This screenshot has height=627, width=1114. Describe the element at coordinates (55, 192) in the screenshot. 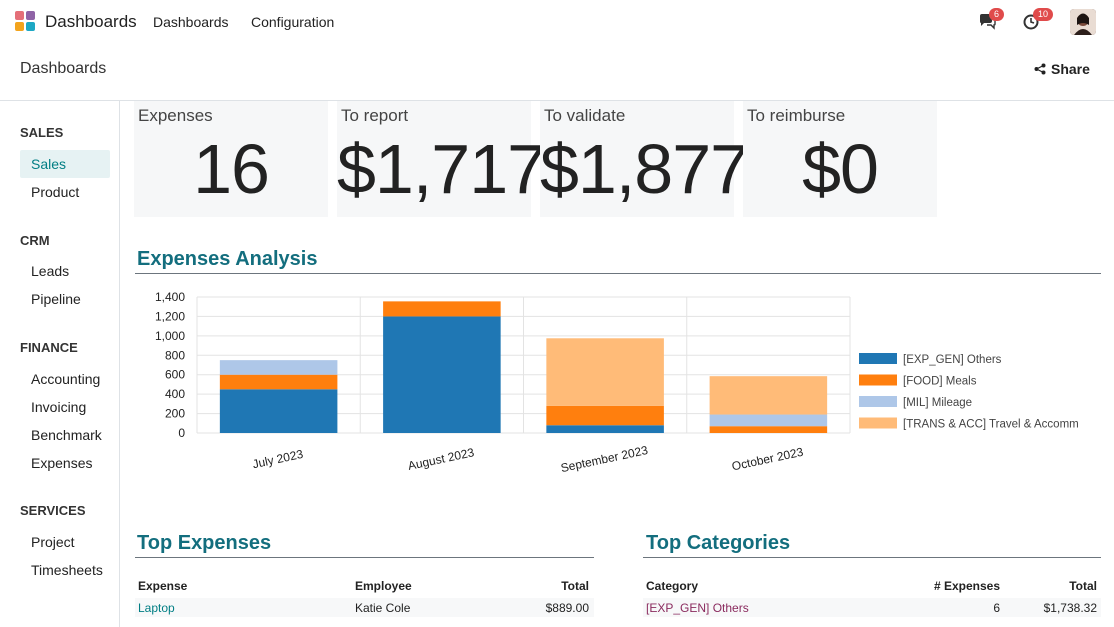

I see `sidebar-item-product: Product` at that location.